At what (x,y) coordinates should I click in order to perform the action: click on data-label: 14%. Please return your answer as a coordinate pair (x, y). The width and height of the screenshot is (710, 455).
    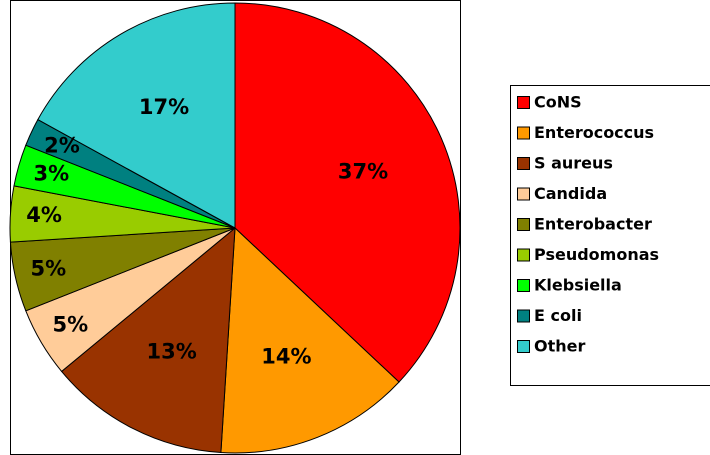
    Looking at the image, I should click on (286, 357).